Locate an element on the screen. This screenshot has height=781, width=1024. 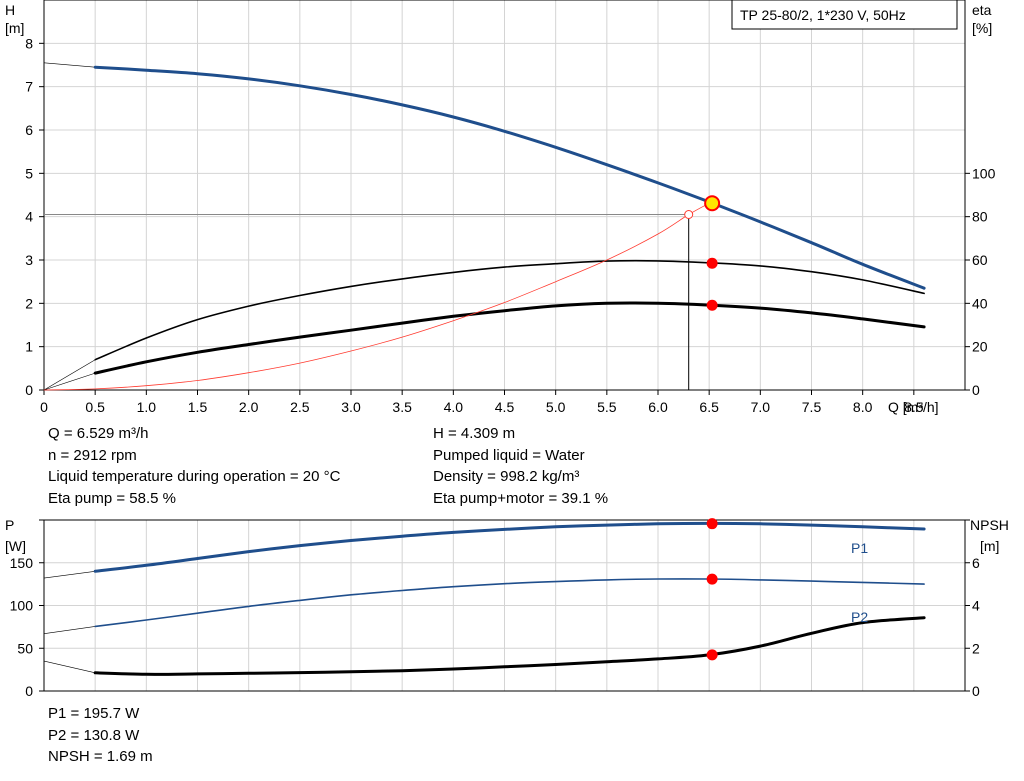
x-tick-label: 3.0 is located at coordinates (351, 407).